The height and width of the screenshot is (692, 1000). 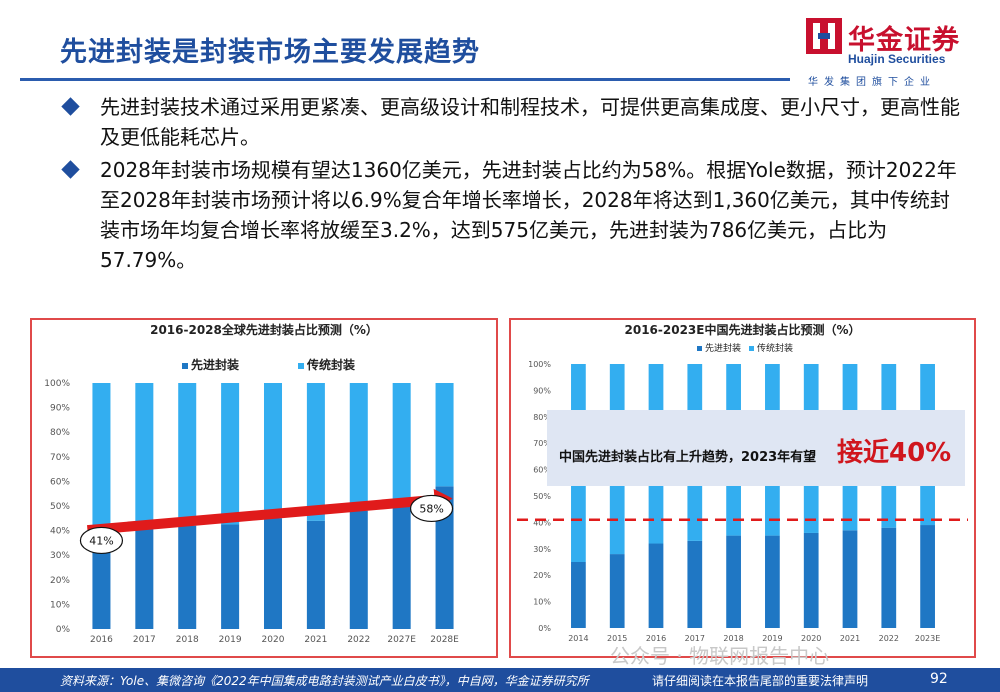 I want to click on logo-tagline: 华发集团旗下企业, so click(x=872, y=82).